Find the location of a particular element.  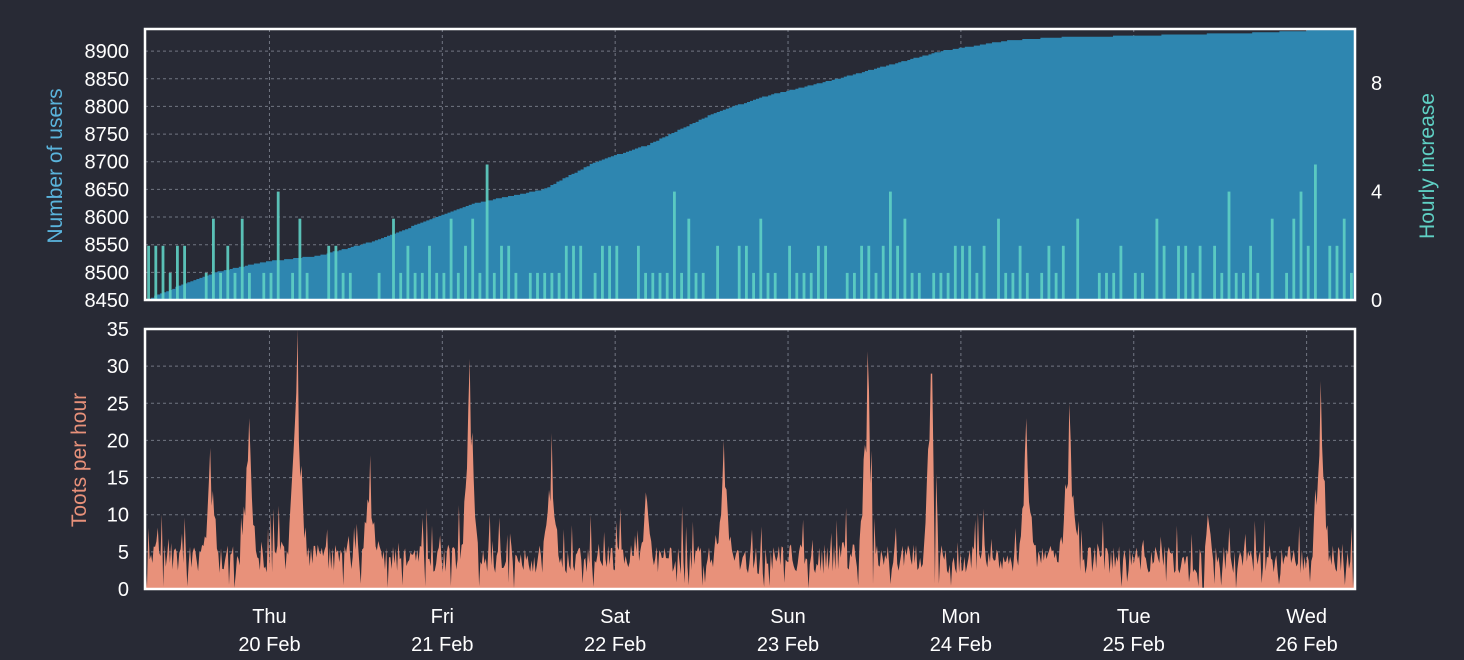

users-tick-label: 8600 is located at coordinates (107, 218).